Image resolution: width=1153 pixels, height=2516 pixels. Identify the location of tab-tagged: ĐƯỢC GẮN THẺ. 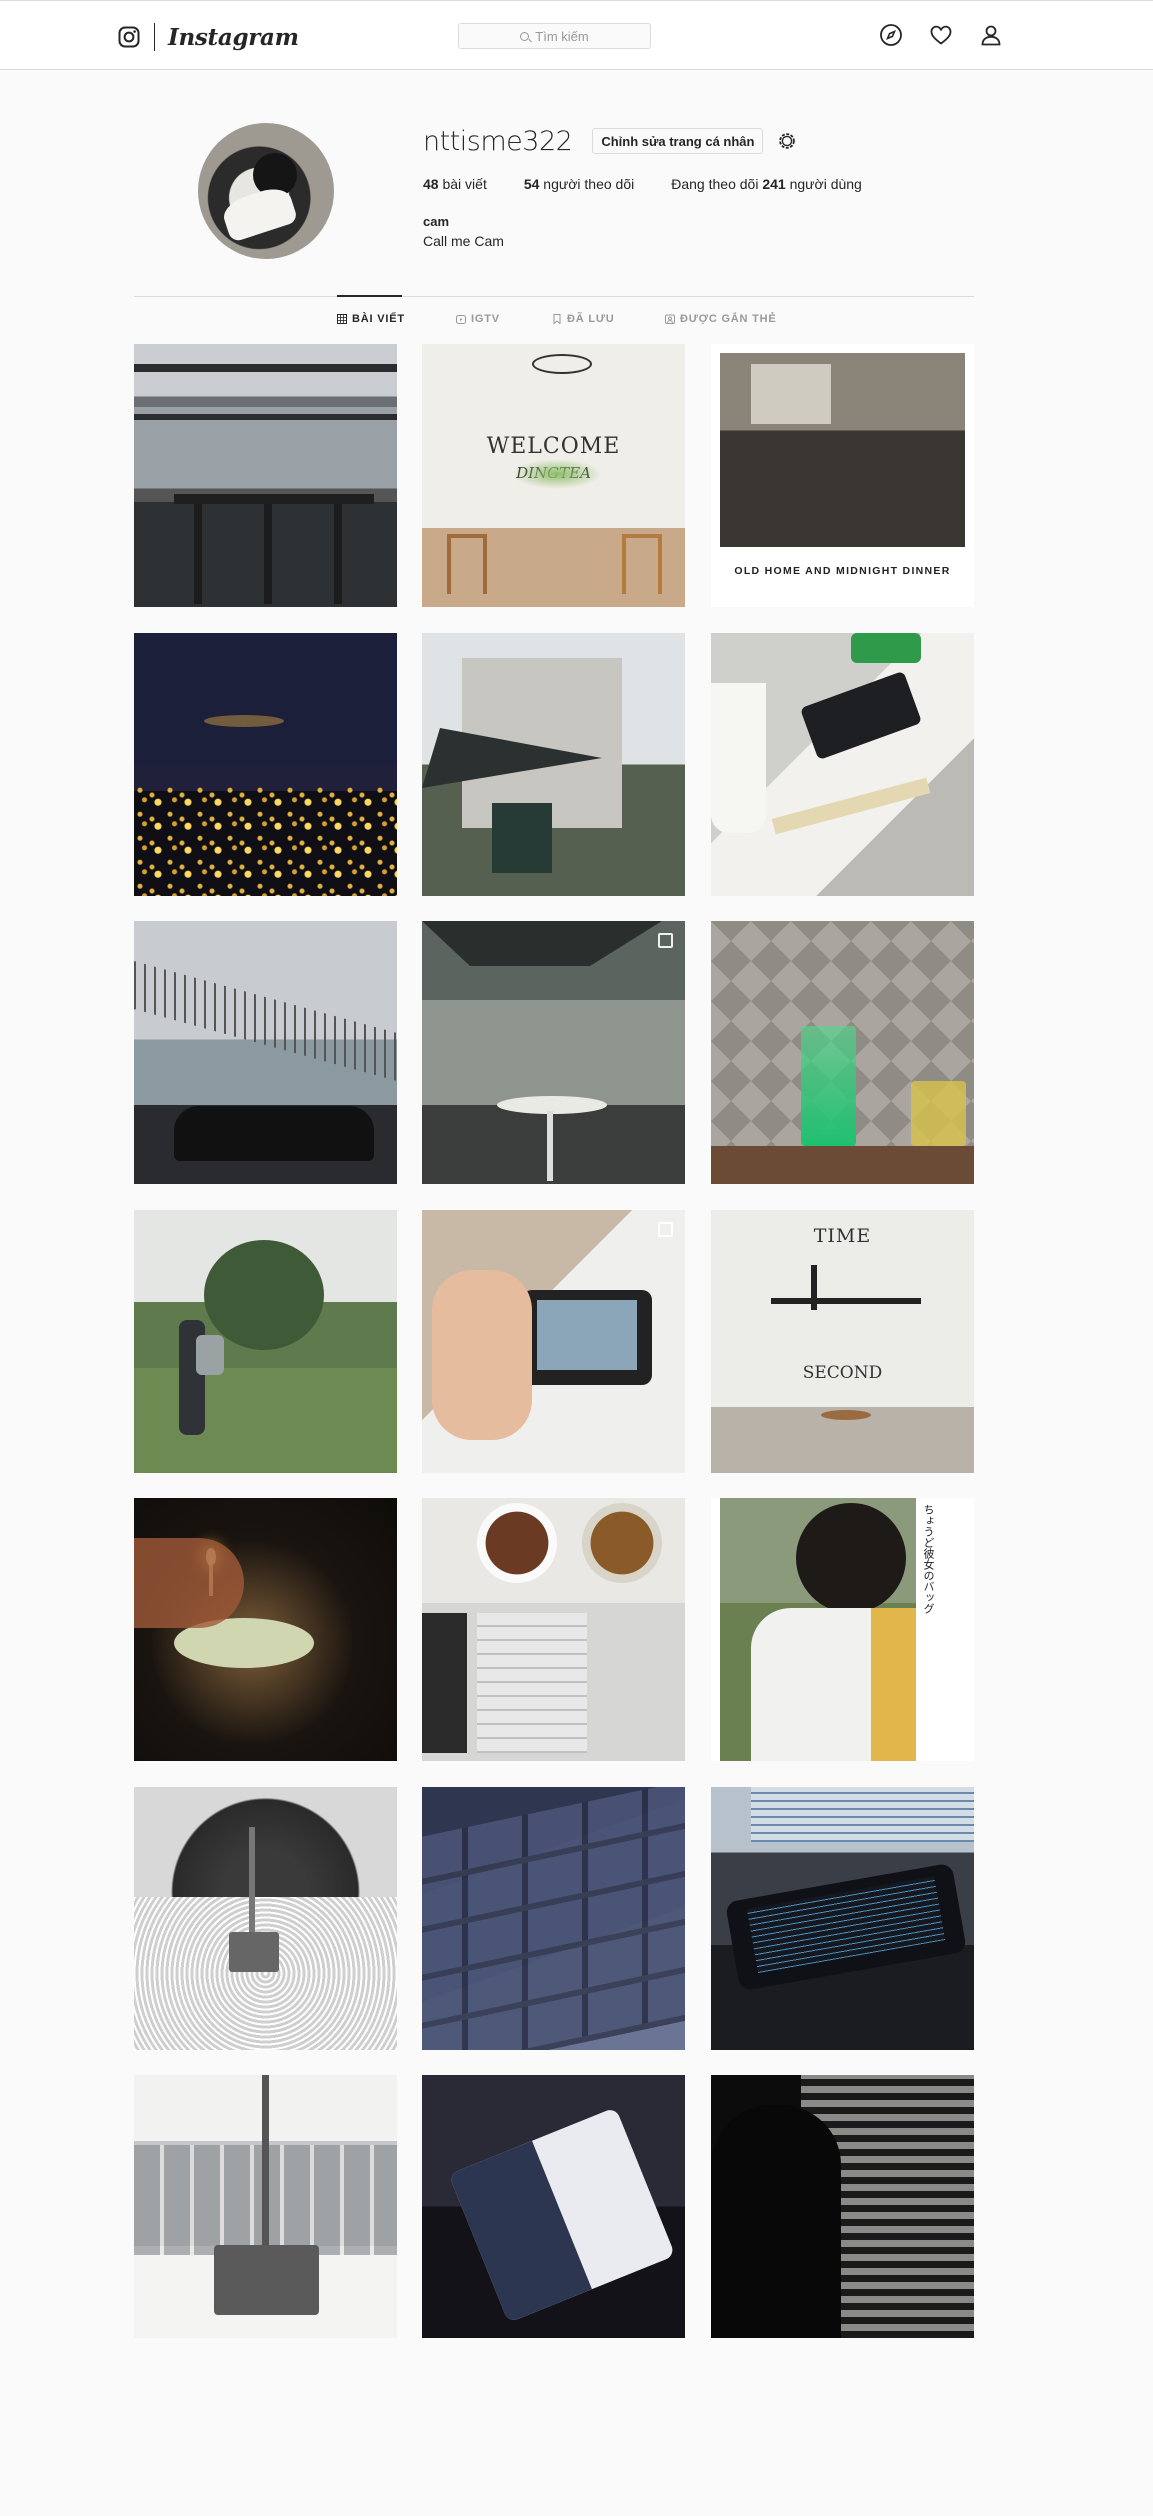
(721, 319).